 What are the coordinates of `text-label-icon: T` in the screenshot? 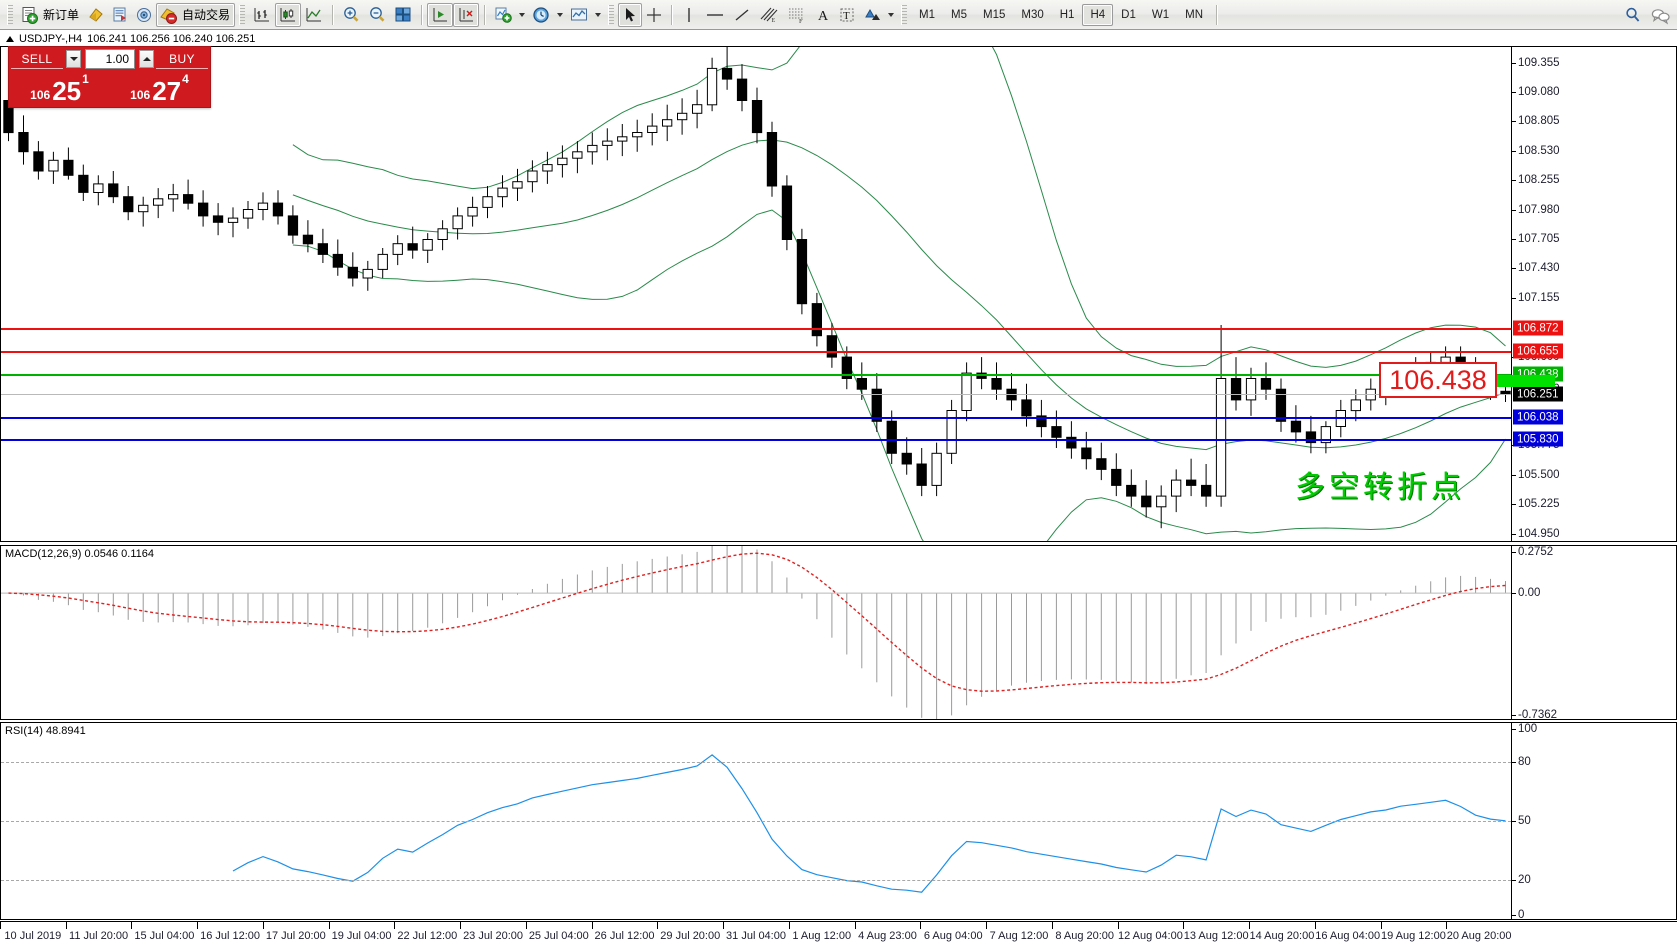 It's located at (847, 15).